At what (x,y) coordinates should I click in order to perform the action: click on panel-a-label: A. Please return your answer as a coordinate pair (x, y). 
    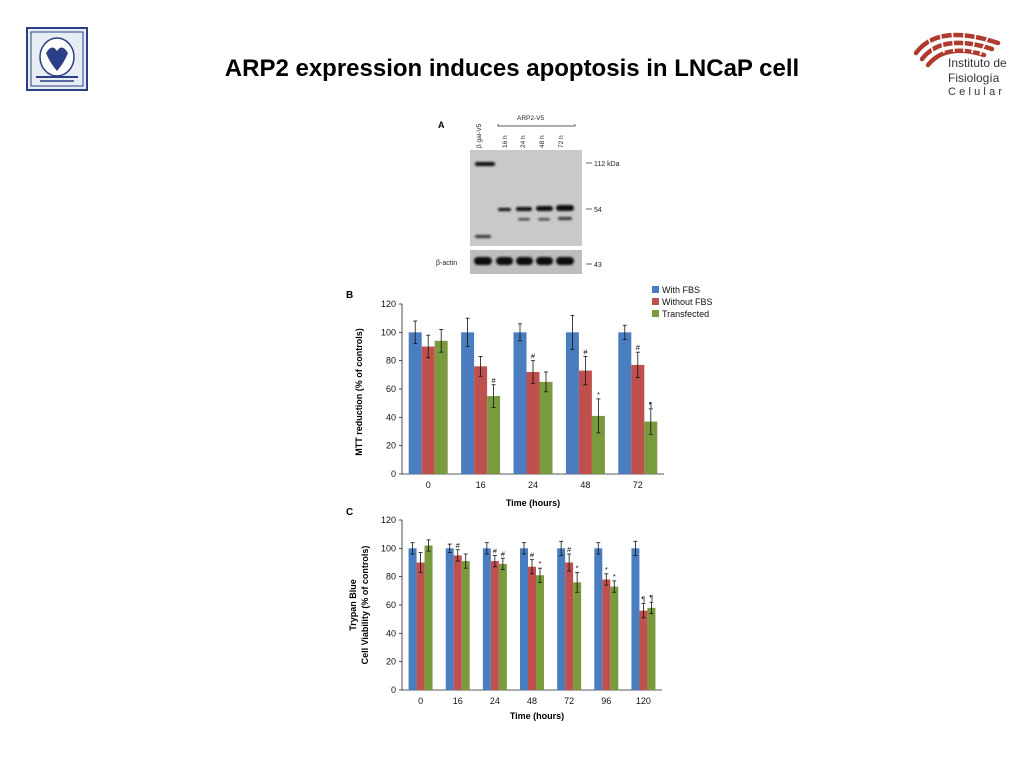
    Looking at the image, I should click on (441, 125).